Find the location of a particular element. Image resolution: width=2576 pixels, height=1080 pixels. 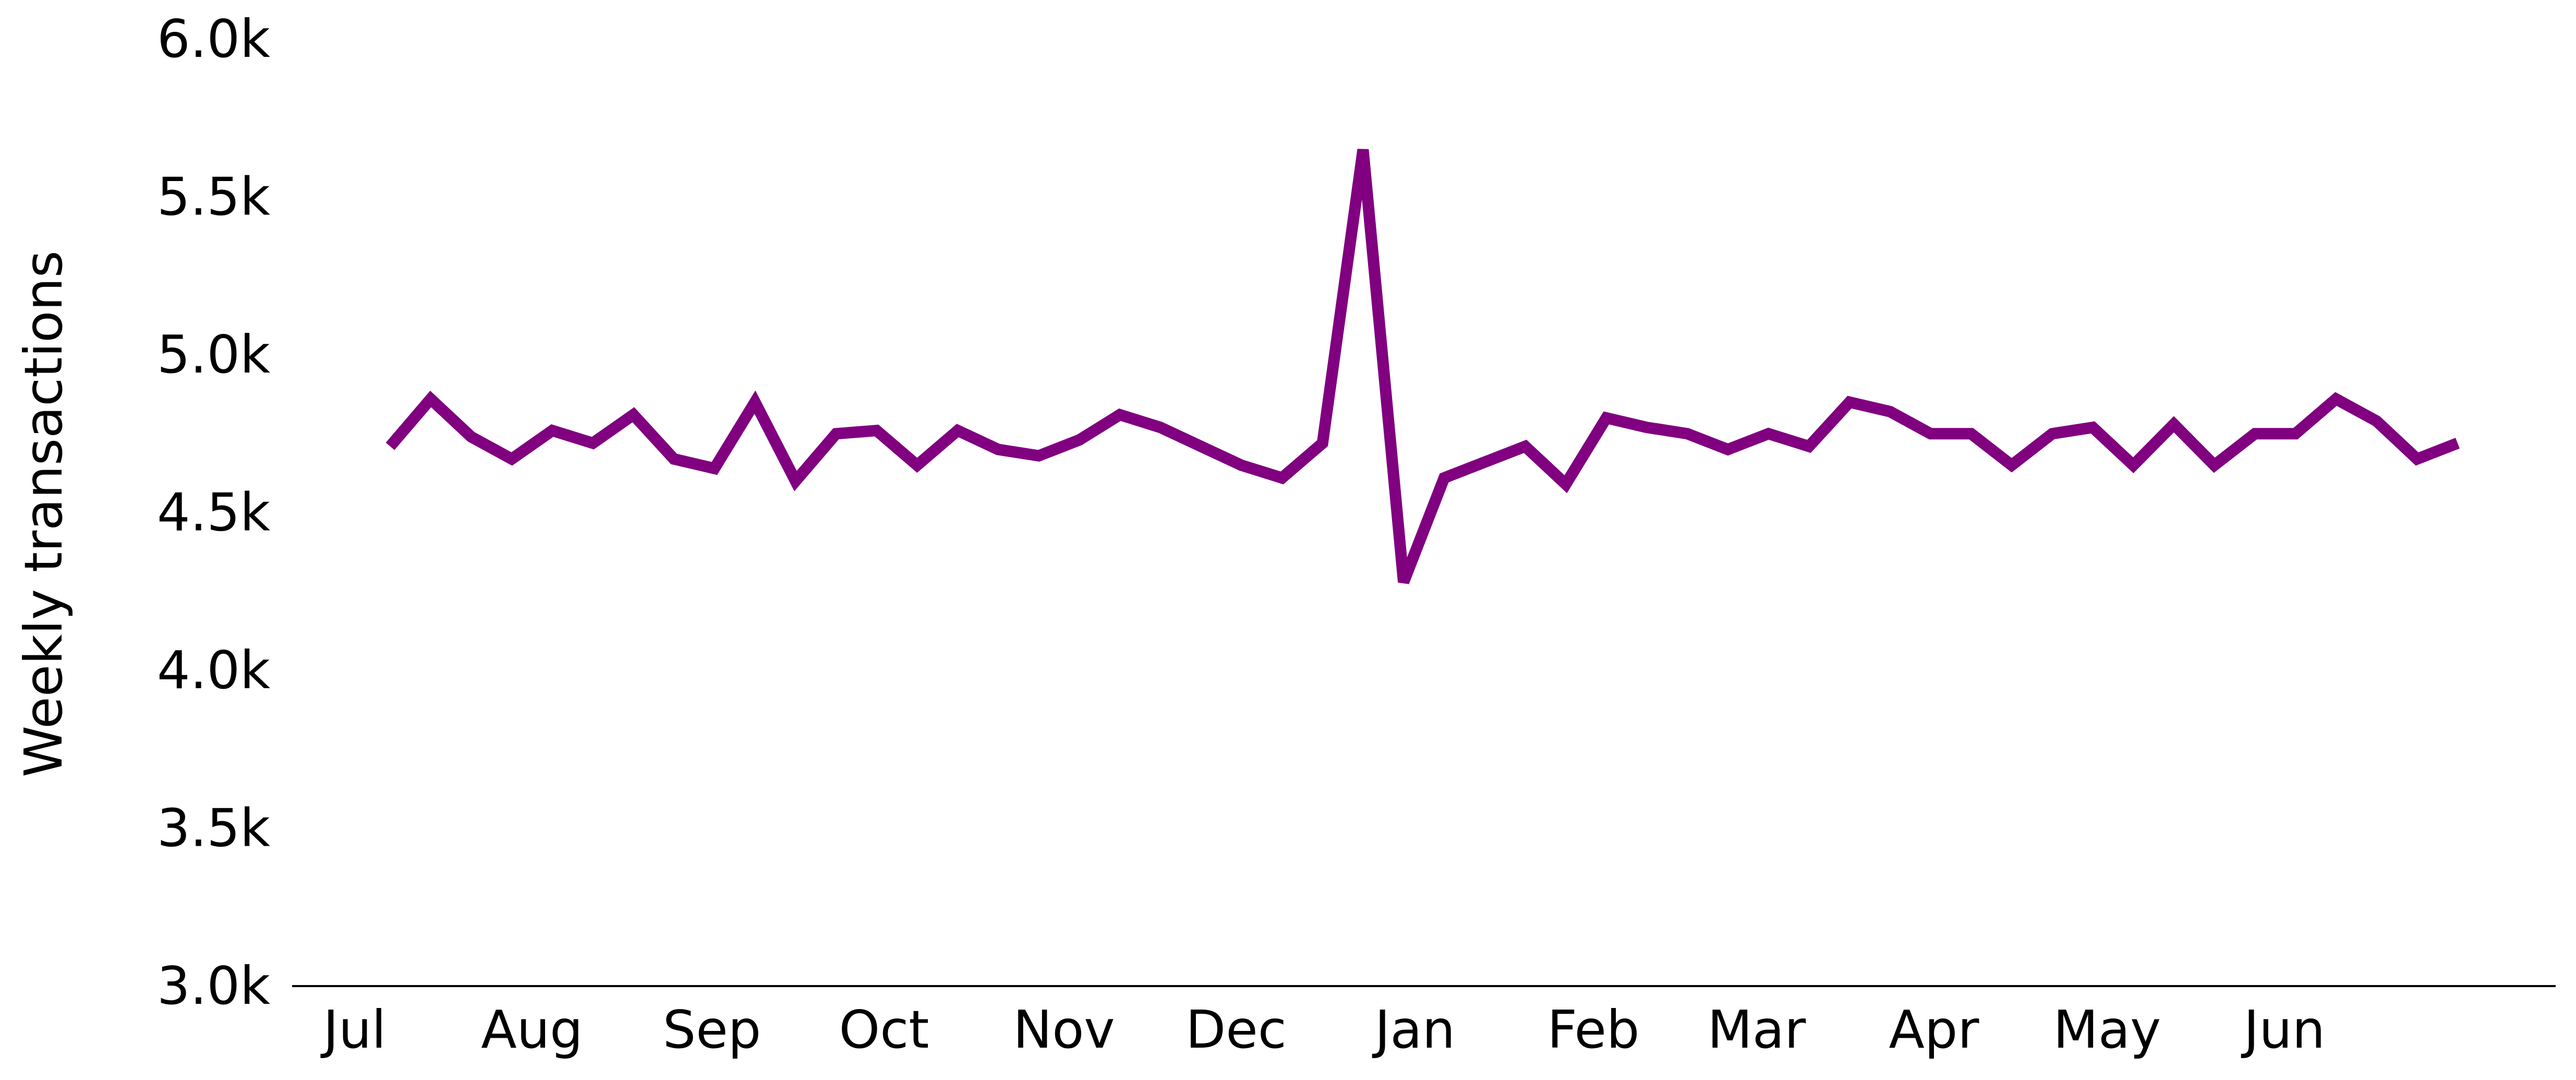

y-axis-ticks: 3.0k 3.5k 4.0k 4.5k 5.0k 5.5k 6.0k is located at coordinates (213, 512).